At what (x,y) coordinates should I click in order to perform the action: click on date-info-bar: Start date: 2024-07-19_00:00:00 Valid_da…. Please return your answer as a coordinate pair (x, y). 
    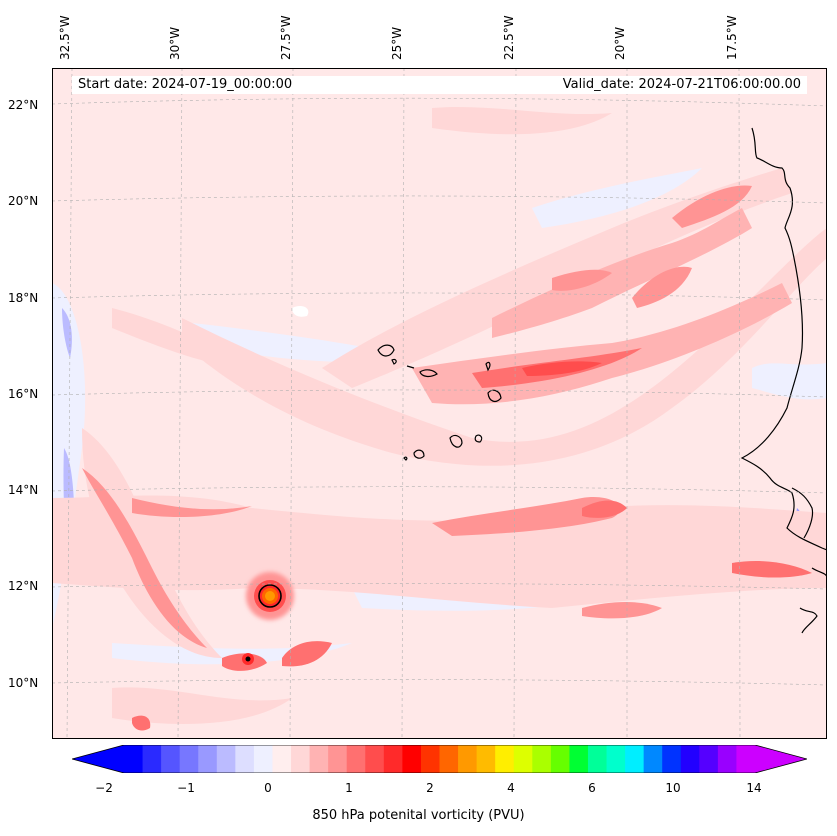
    Looking at the image, I should click on (439, 85).